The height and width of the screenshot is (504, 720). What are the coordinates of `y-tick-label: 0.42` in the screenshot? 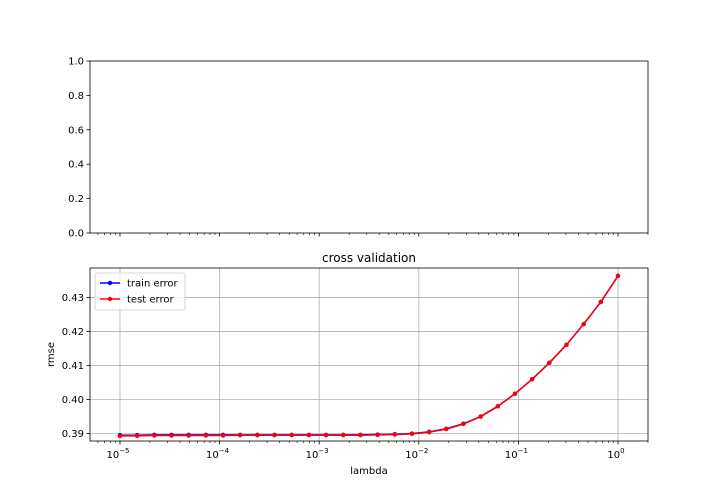 It's located at (73, 332).